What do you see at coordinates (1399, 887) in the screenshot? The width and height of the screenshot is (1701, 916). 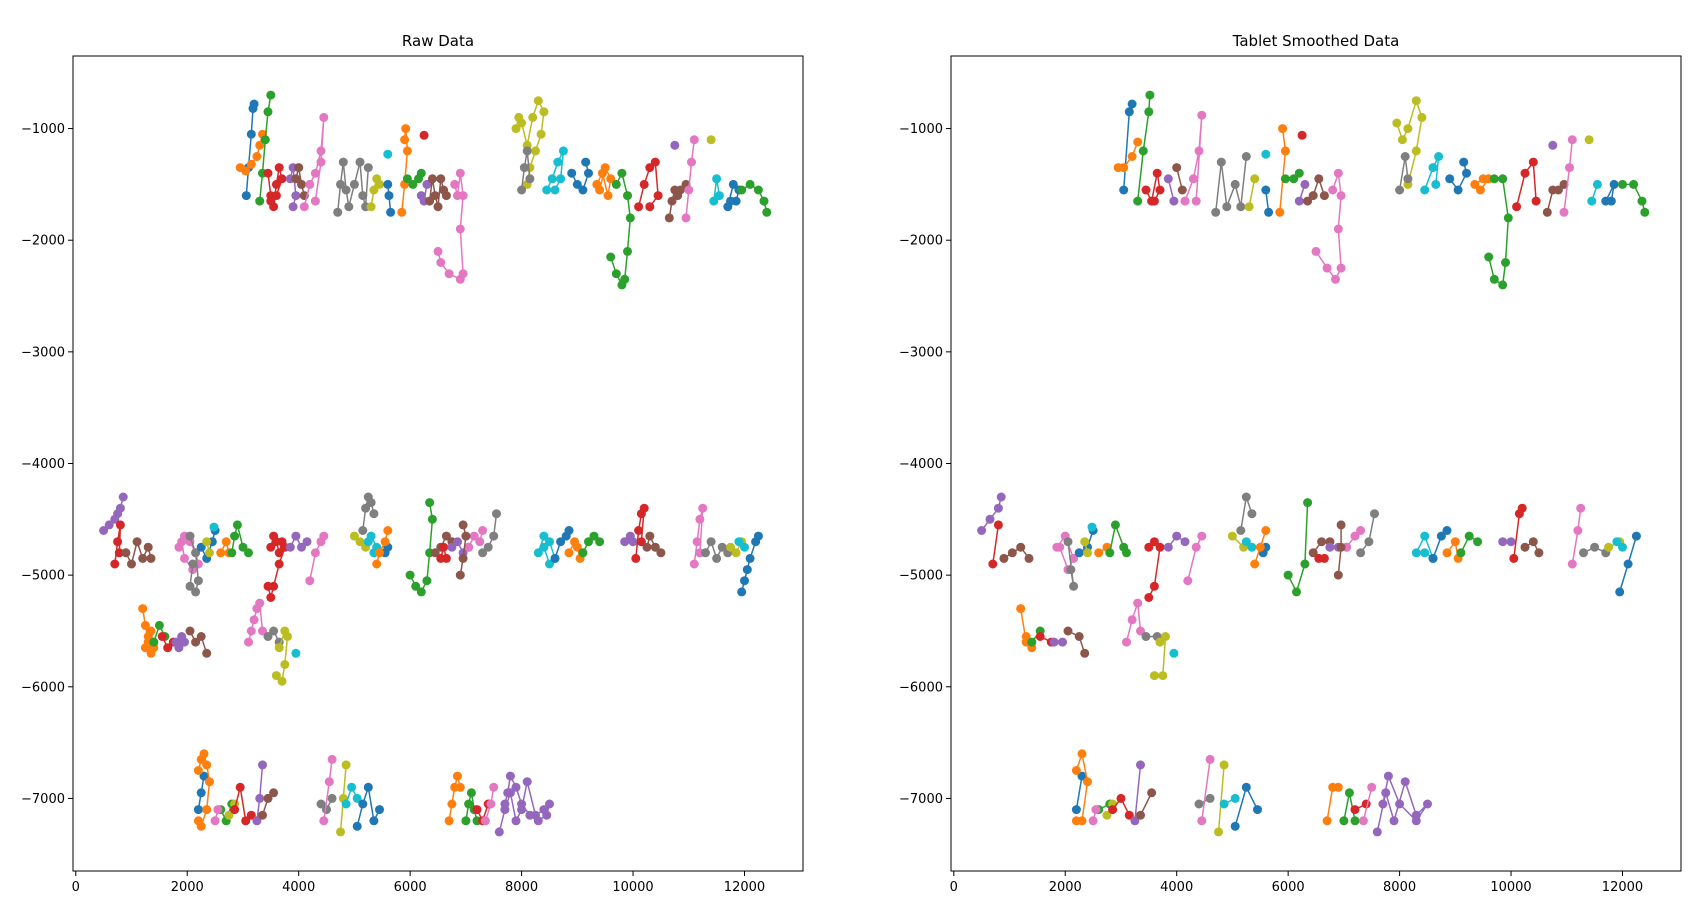 I see `x-tick-label: 8000` at bounding box center [1399, 887].